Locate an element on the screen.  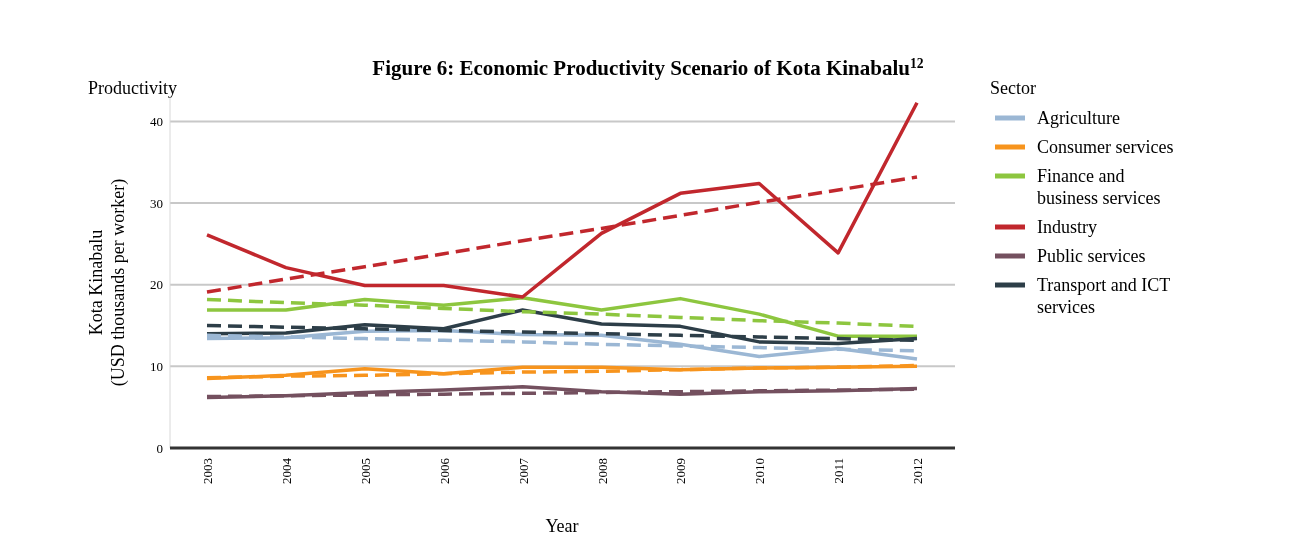
legend-label: Finance and business services is located at coordinates (1099, 187).